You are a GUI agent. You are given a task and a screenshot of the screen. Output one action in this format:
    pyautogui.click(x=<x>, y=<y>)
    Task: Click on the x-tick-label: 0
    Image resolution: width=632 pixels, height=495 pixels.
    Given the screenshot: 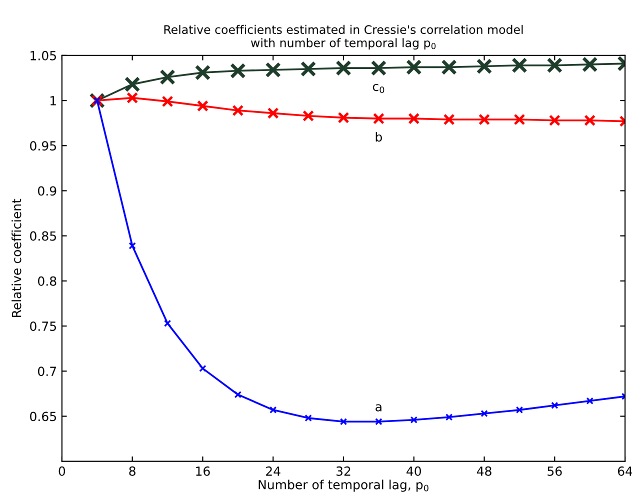 What is the action you would take?
    pyautogui.click(x=62, y=471)
    